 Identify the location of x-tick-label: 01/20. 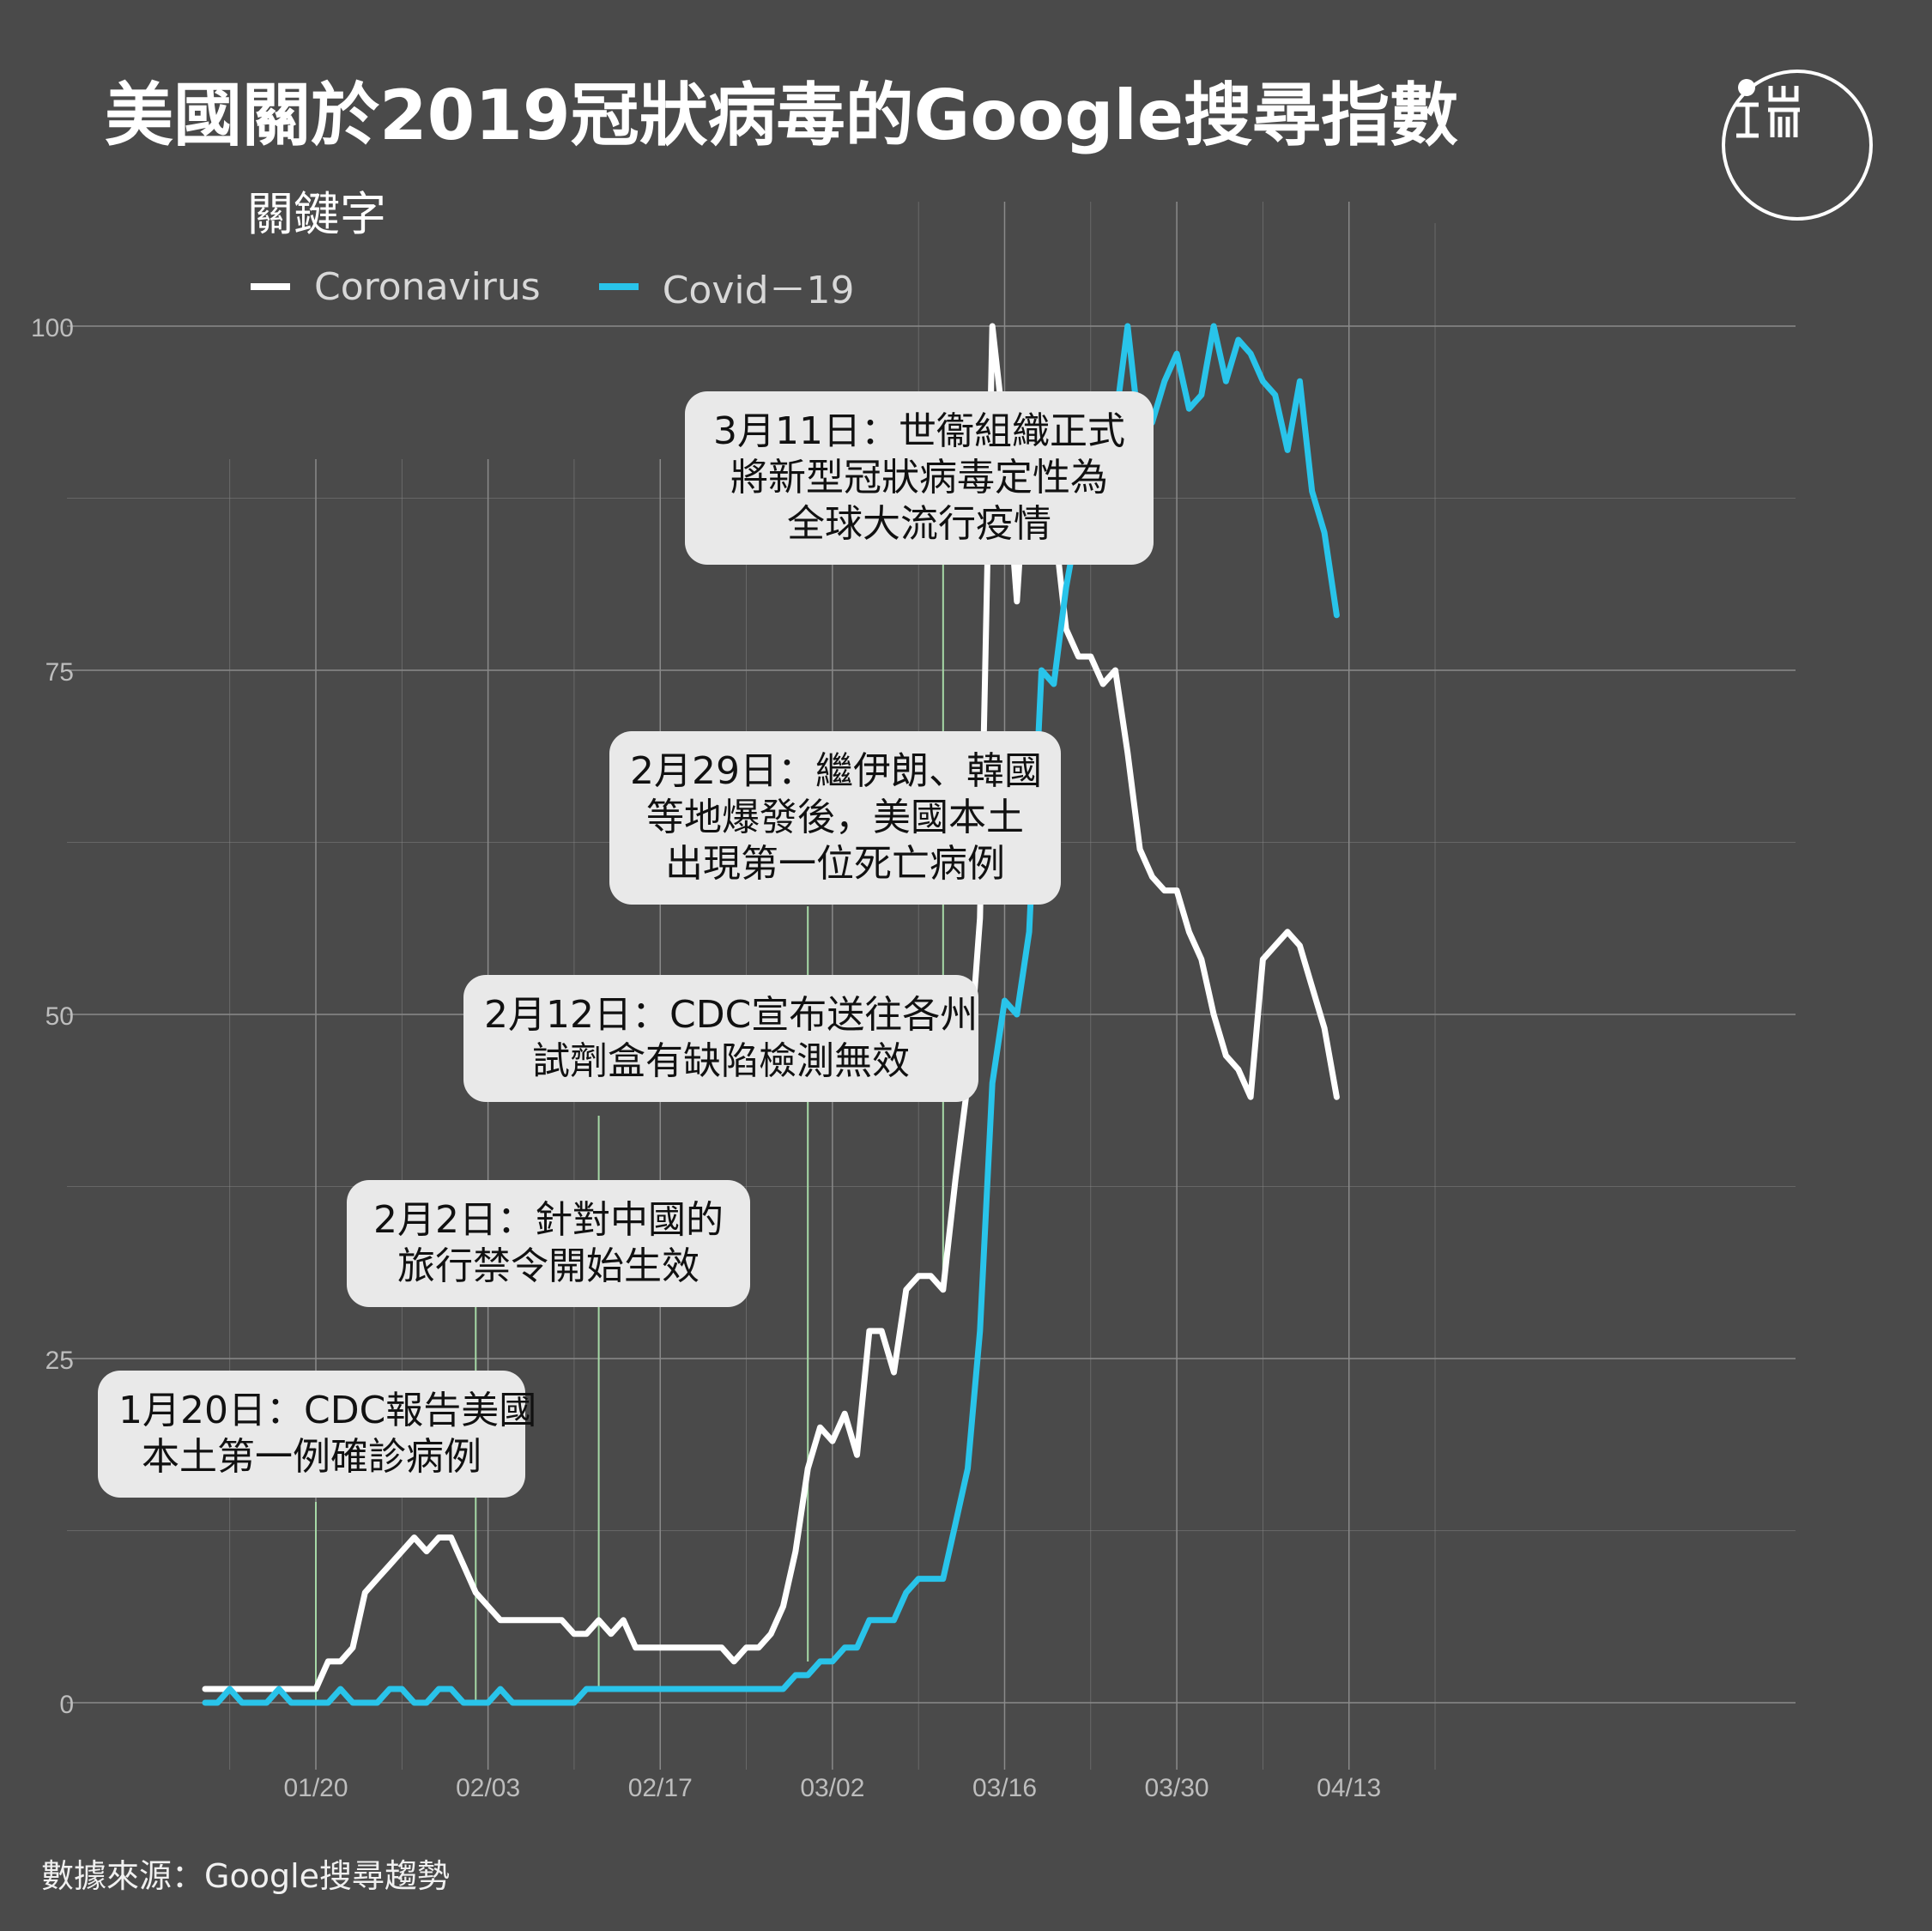
(316, 1788).